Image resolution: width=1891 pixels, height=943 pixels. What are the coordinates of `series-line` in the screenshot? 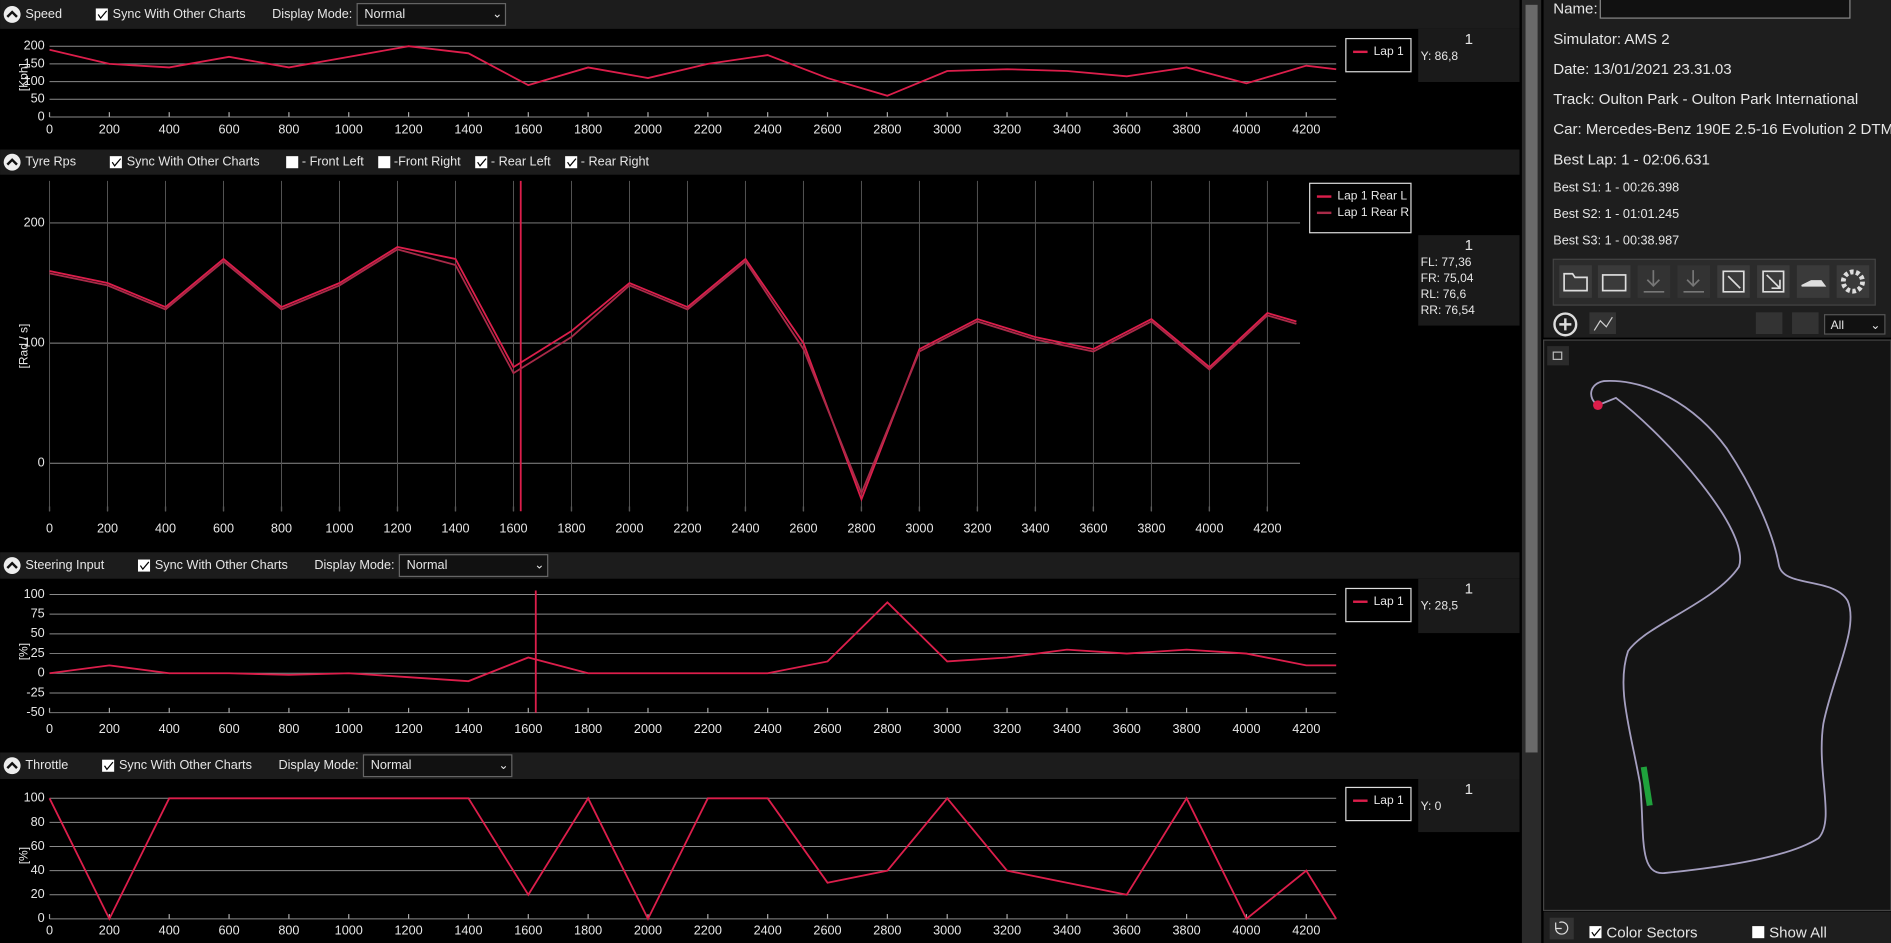 It's located at (693, 71).